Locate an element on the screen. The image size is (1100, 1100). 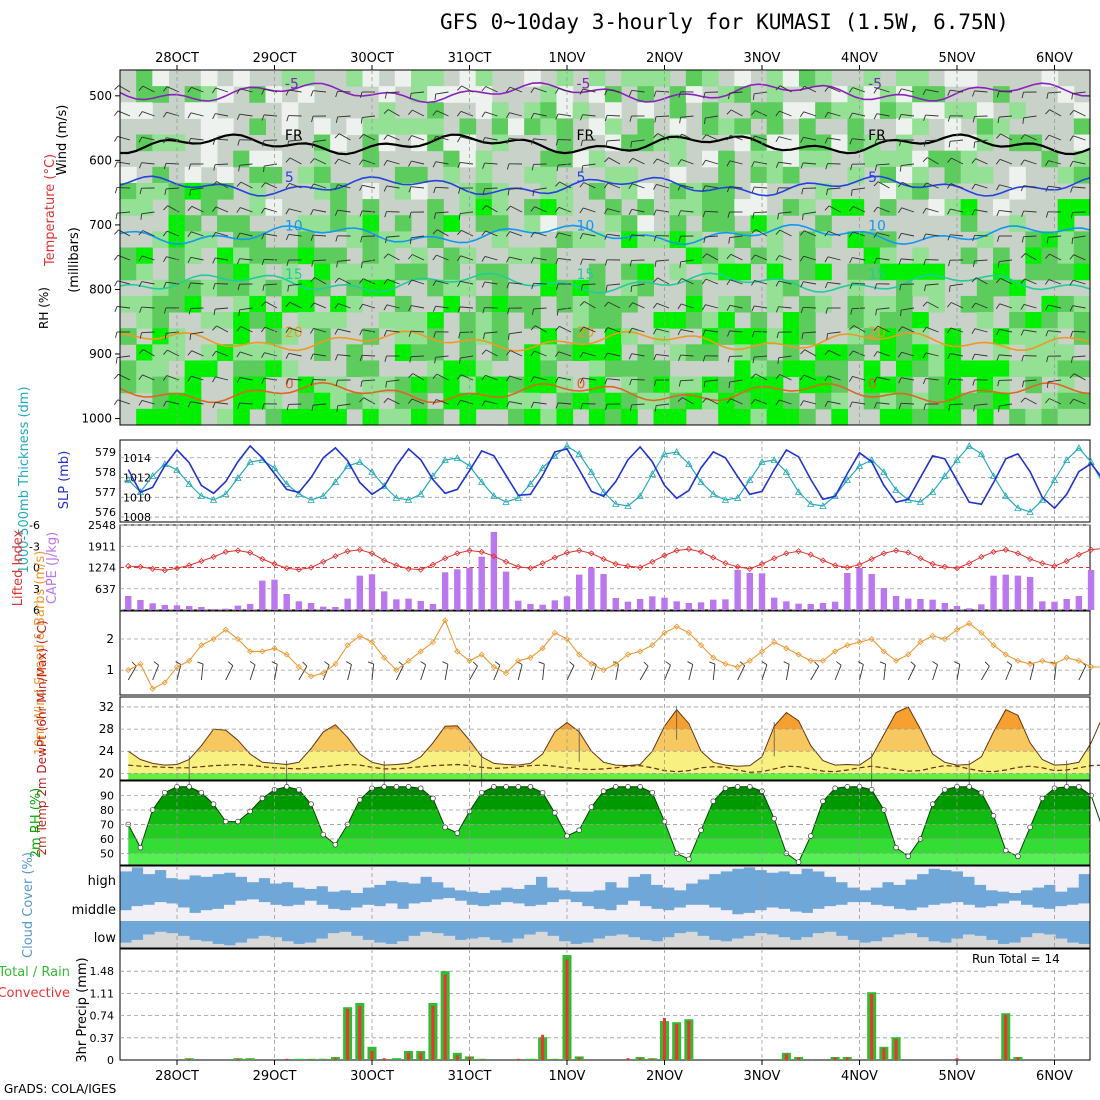
isotherm-label: FR is located at coordinates (877, 136).